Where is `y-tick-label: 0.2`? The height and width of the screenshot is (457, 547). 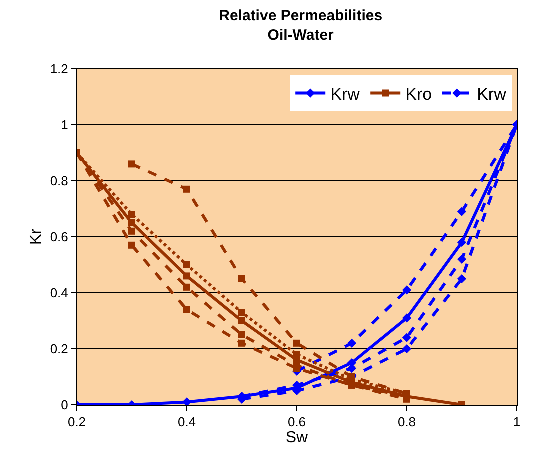 y-tick-label: 0.2 is located at coordinates (59, 349).